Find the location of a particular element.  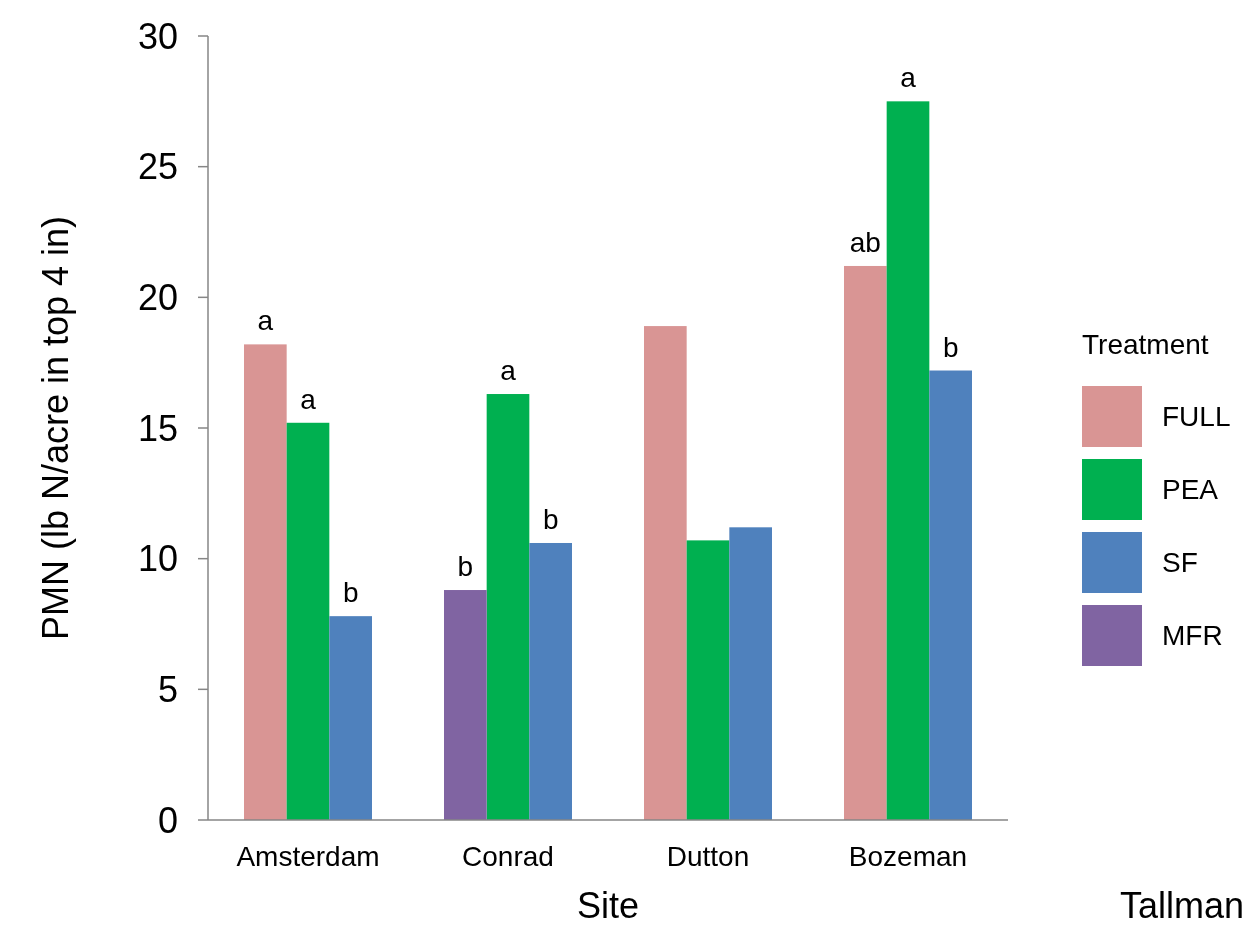

legend-label: PEA is located at coordinates (1190, 490).